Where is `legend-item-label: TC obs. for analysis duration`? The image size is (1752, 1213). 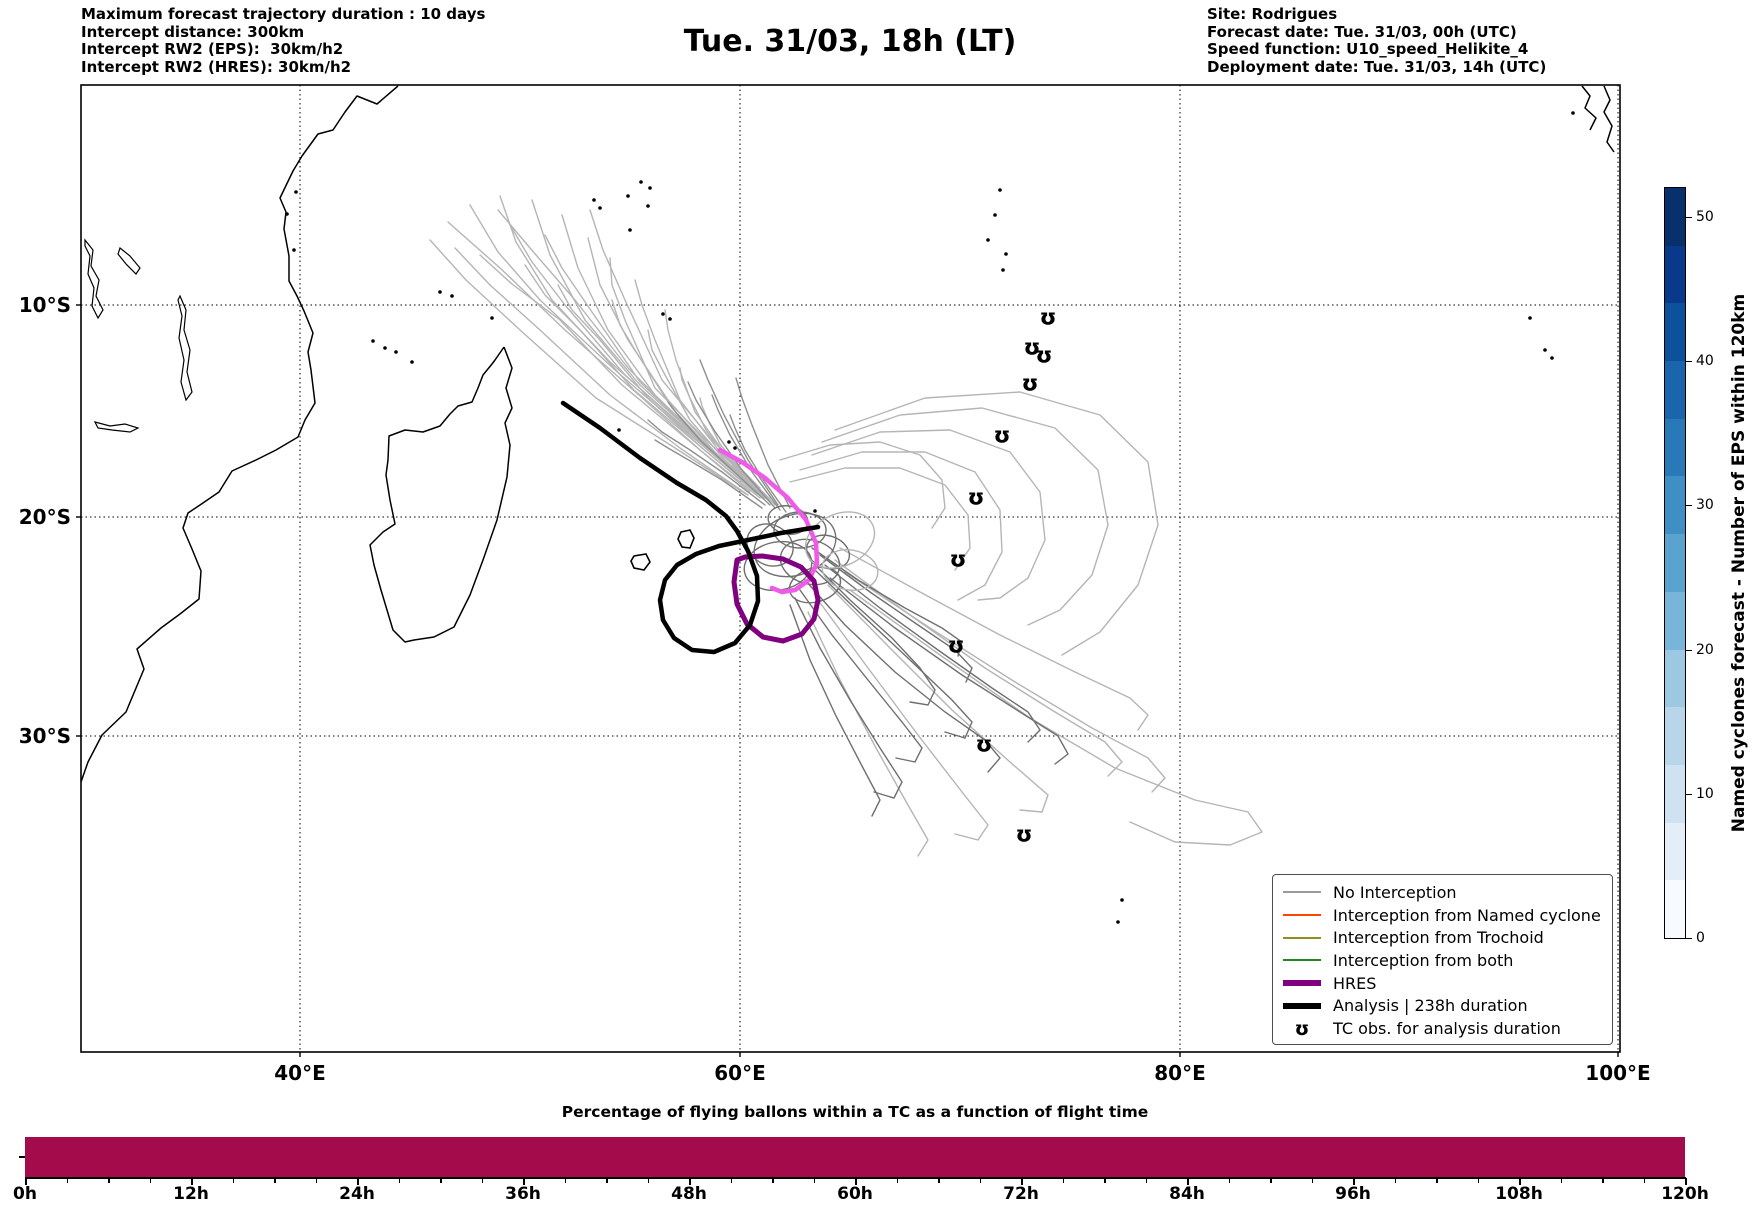
legend-item-label: TC obs. for analysis duration is located at coordinates (1447, 1029).